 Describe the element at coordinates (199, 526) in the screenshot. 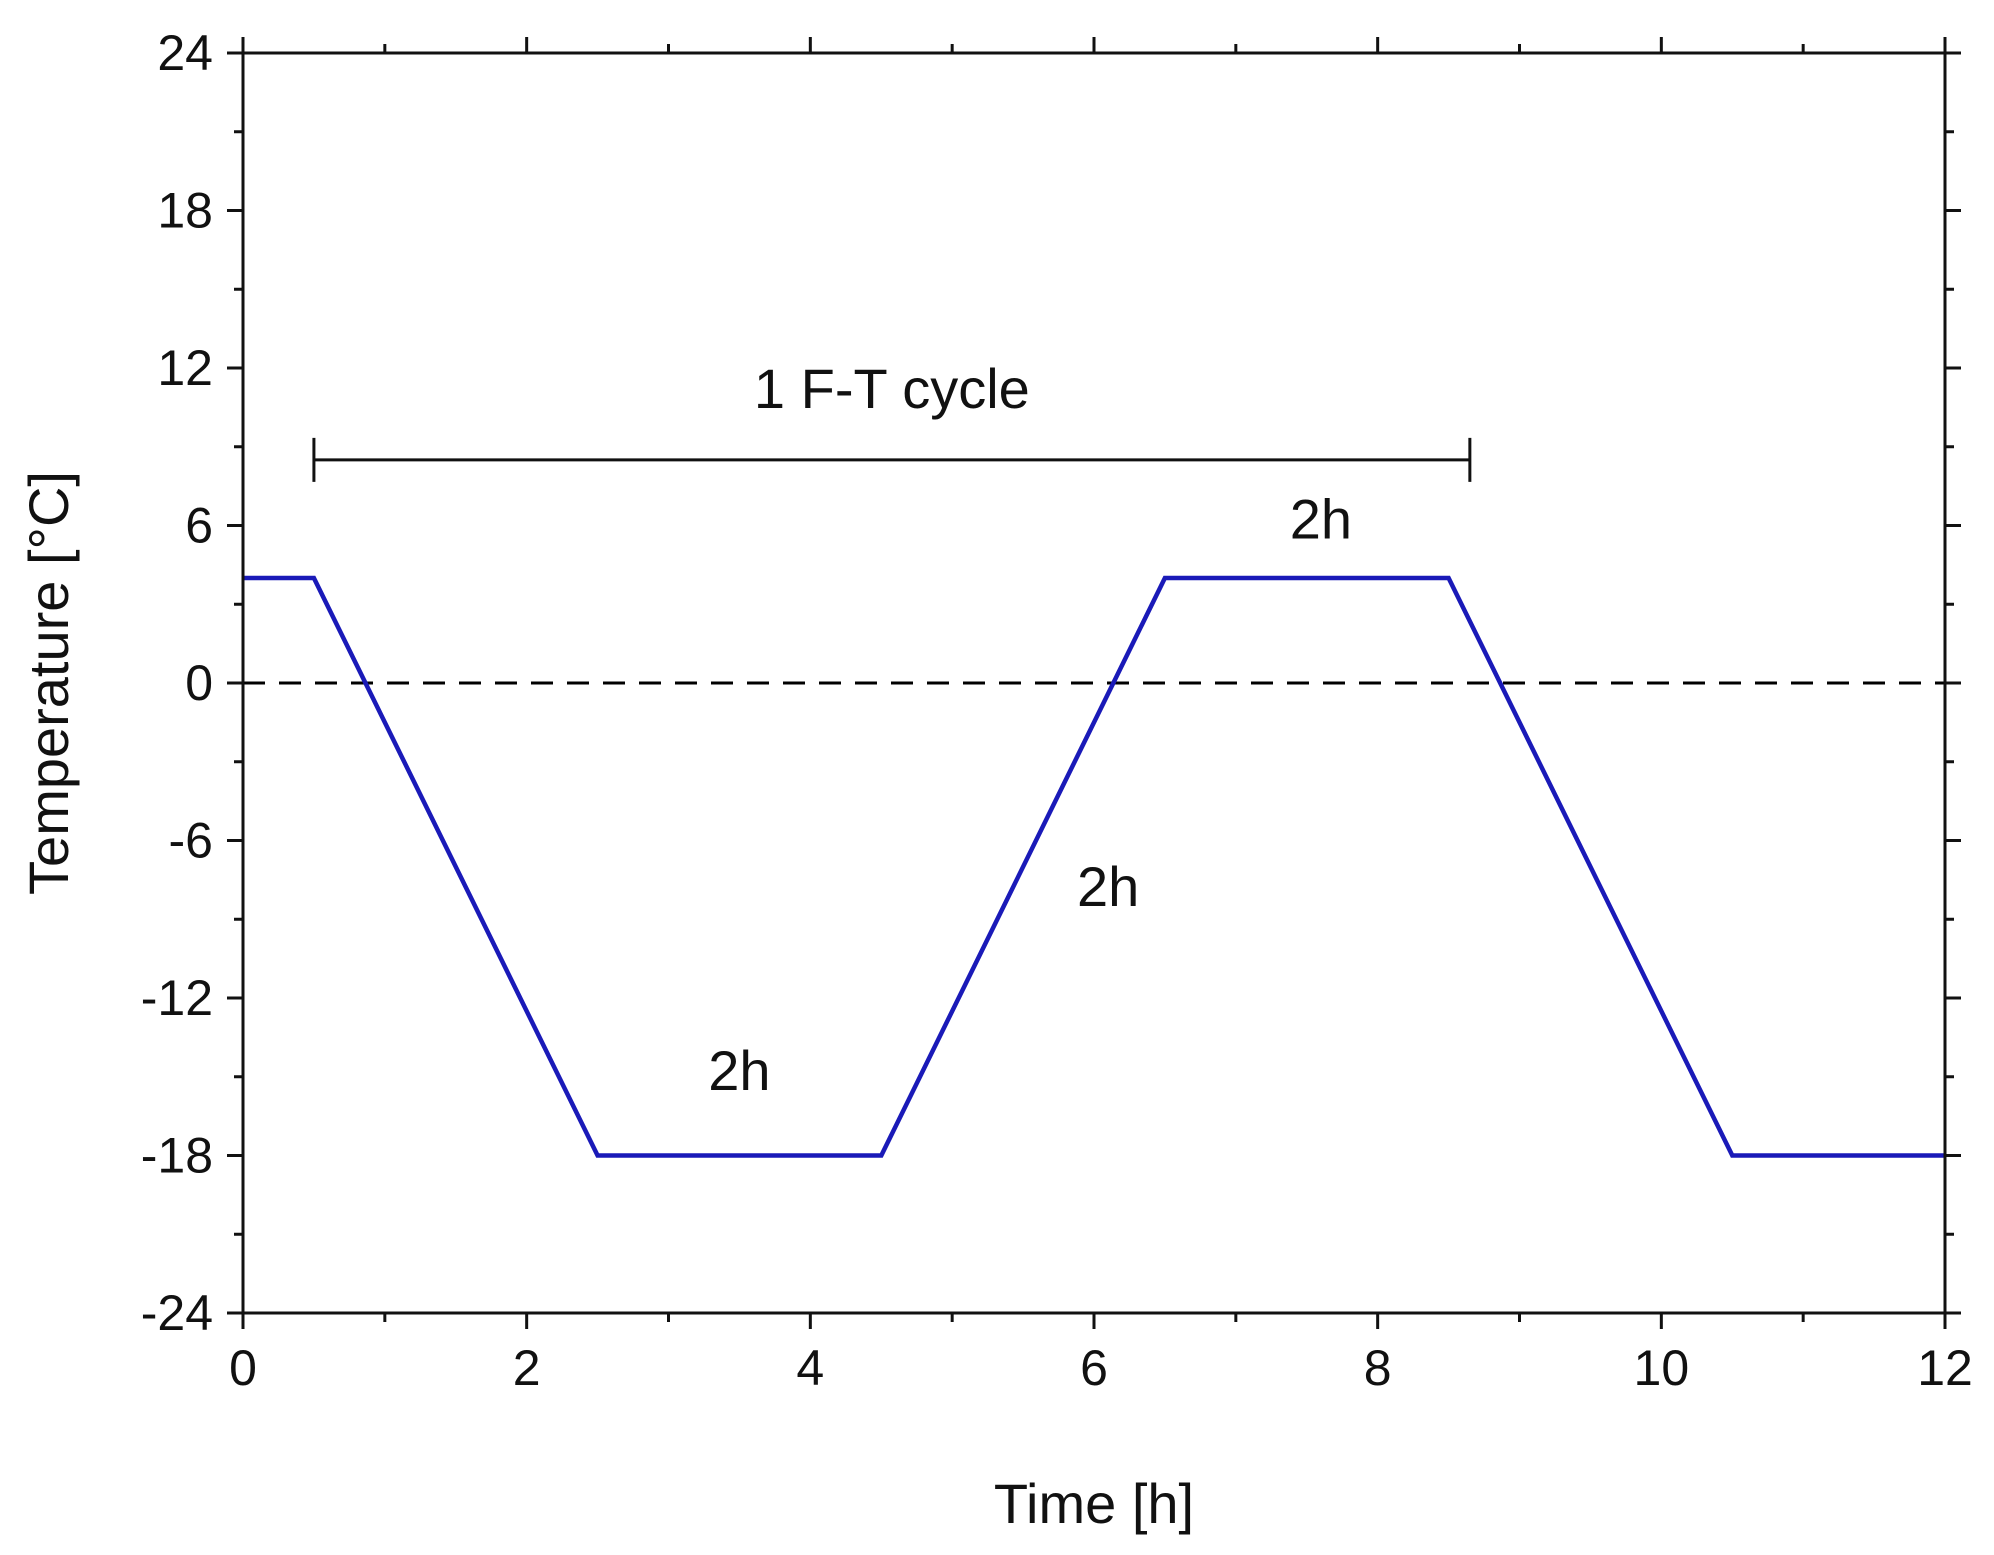

I see `y-tick-label: 6` at that location.